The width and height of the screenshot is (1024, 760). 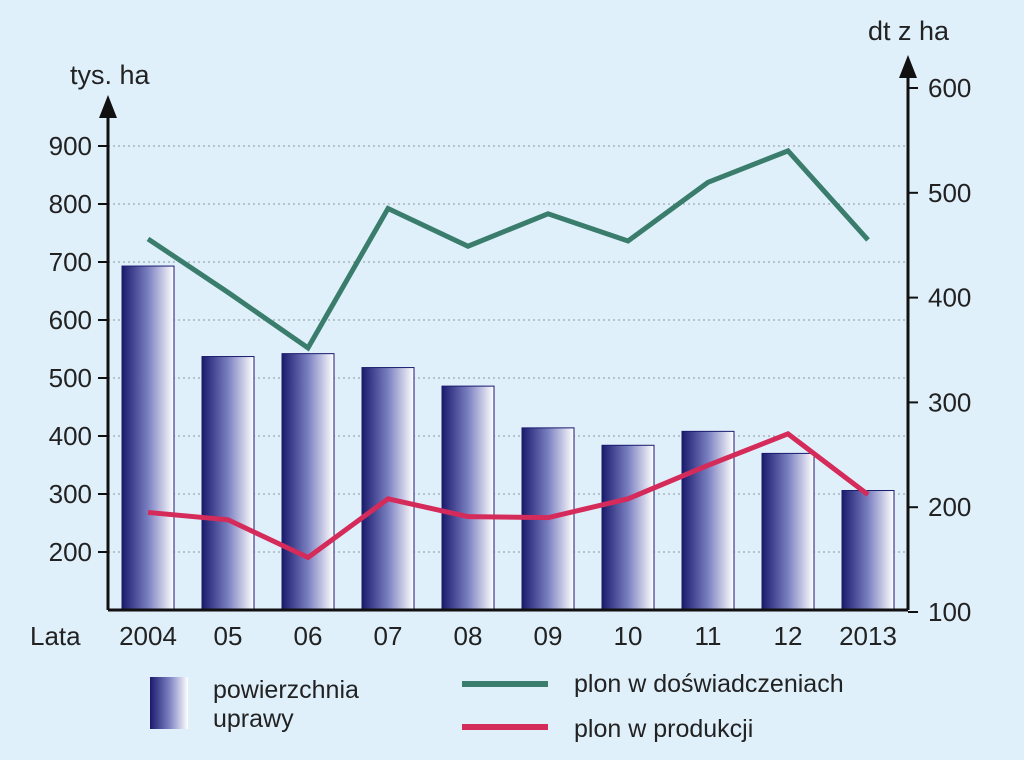 I want to click on left-axis-arrow, so click(x=108, y=106).